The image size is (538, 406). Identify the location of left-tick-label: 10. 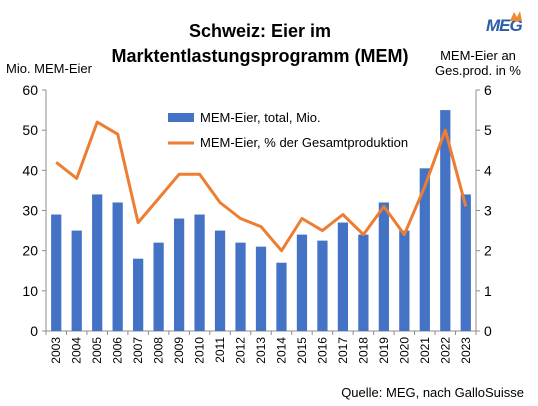
(30, 291).